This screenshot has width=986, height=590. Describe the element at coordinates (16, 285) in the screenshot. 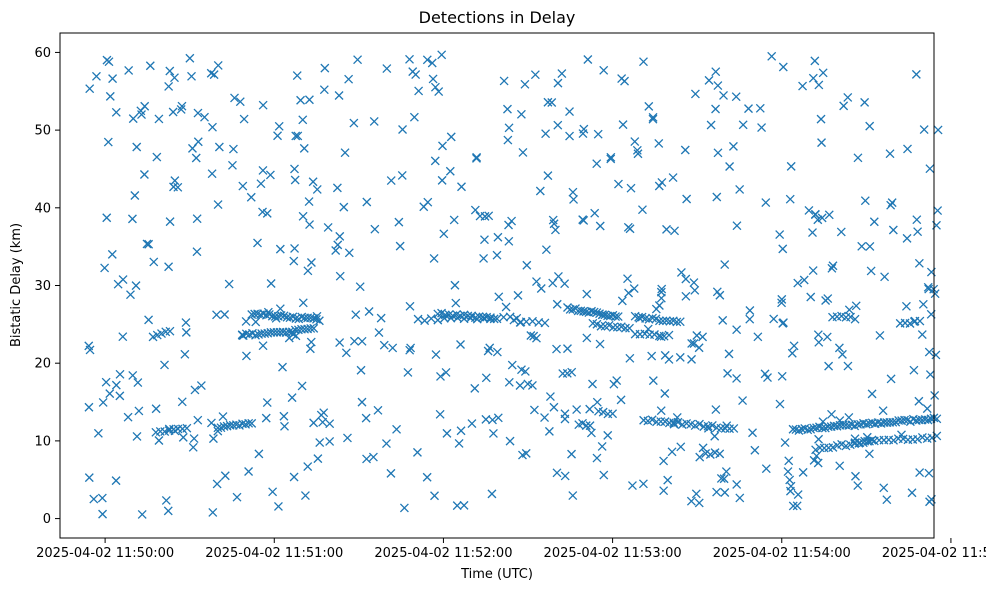

I see `y-axis-label: Bistatic Delay (km)` at that location.